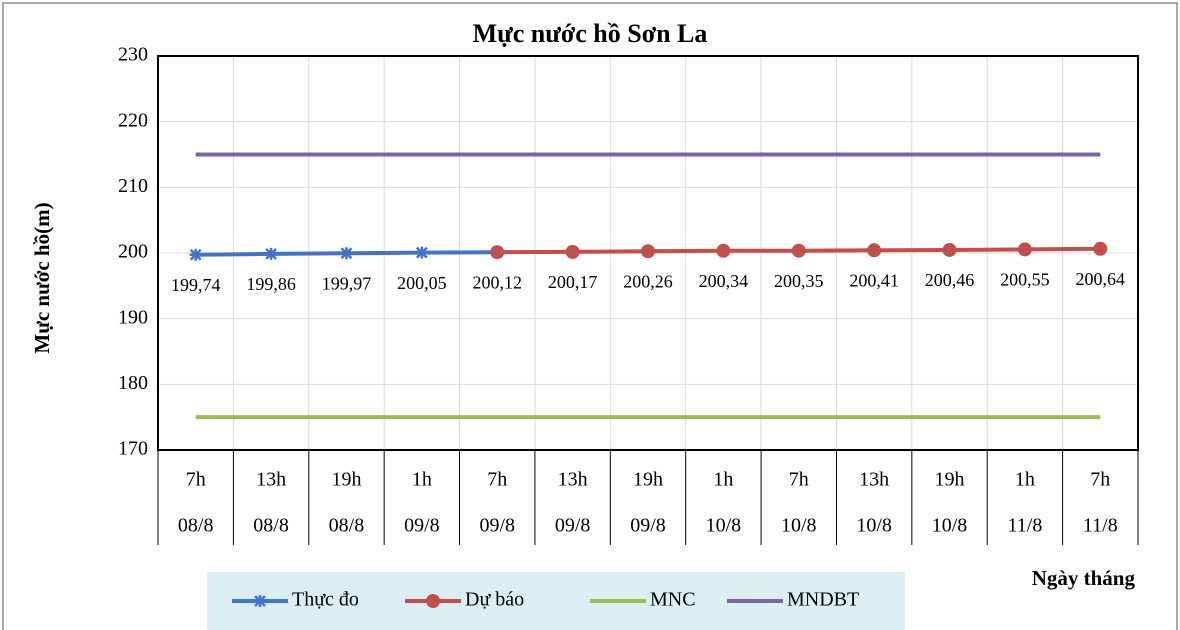  What do you see at coordinates (673, 600) in the screenshot?
I see `legend-label: MNC` at bounding box center [673, 600].